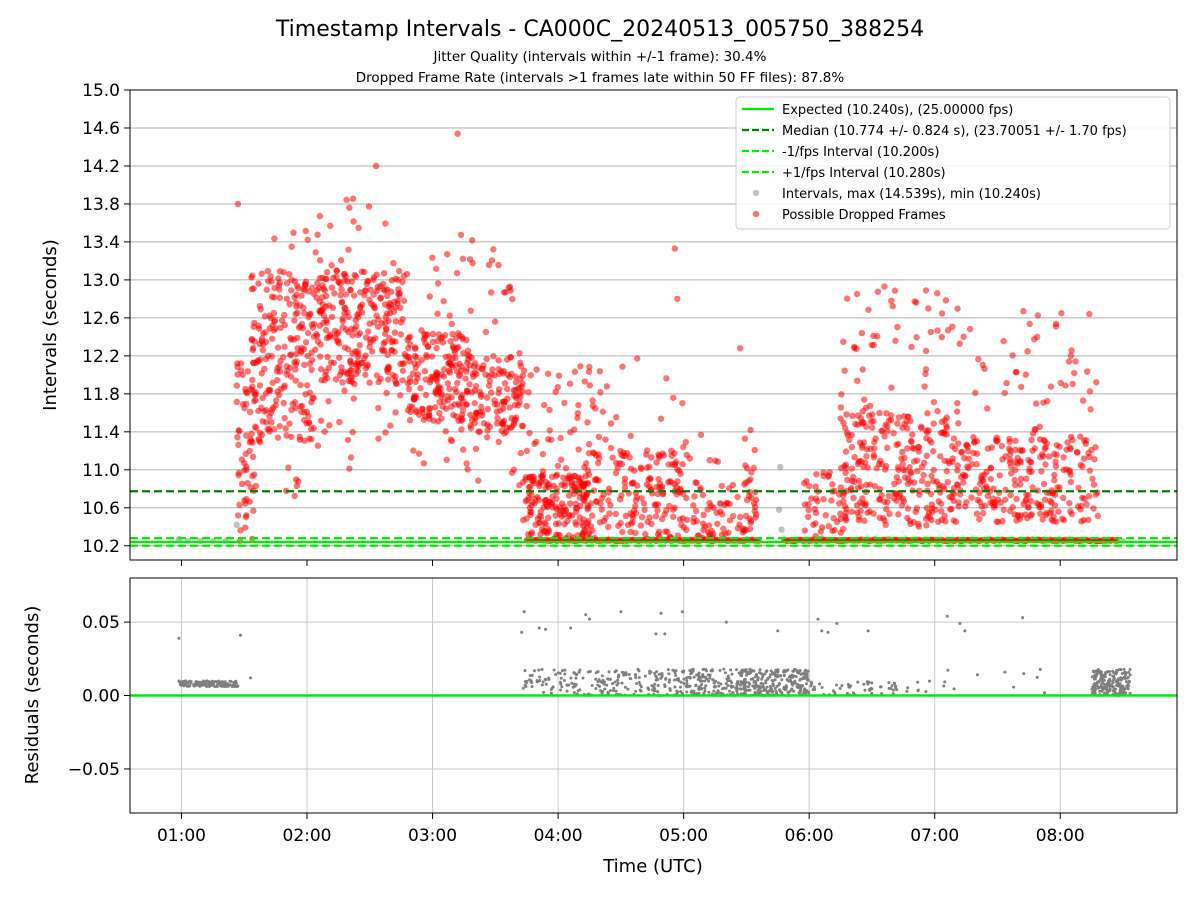 Image resolution: width=1200 pixels, height=900 pixels. Describe the element at coordinates (911, 194) in the screenshot. I see `legend-entry-label: Intervals, max (14.539s), min (10.240s)` at that location.